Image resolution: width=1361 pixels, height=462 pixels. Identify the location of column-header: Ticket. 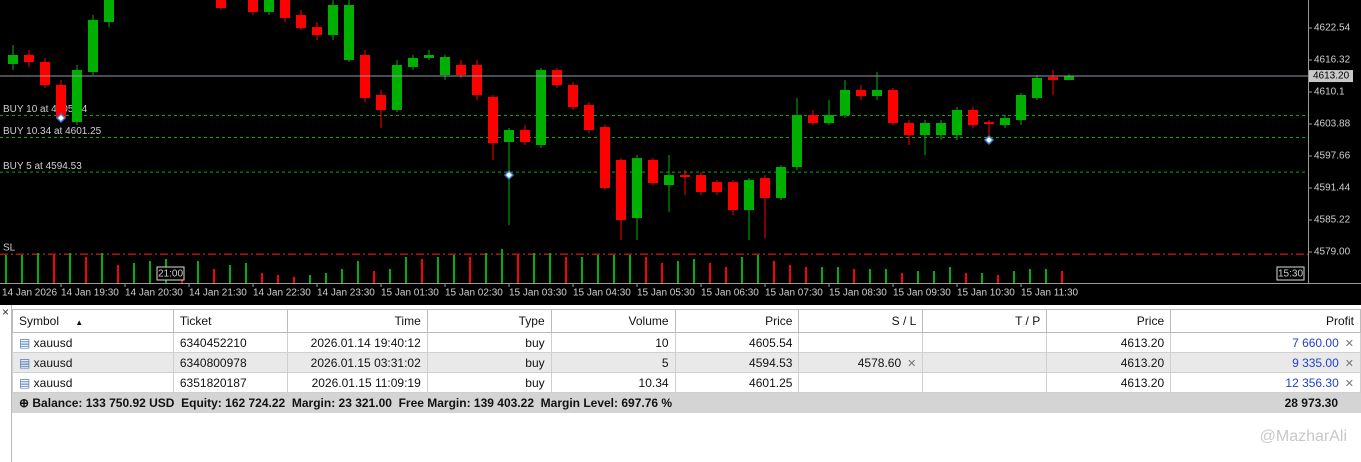
(230, 321).